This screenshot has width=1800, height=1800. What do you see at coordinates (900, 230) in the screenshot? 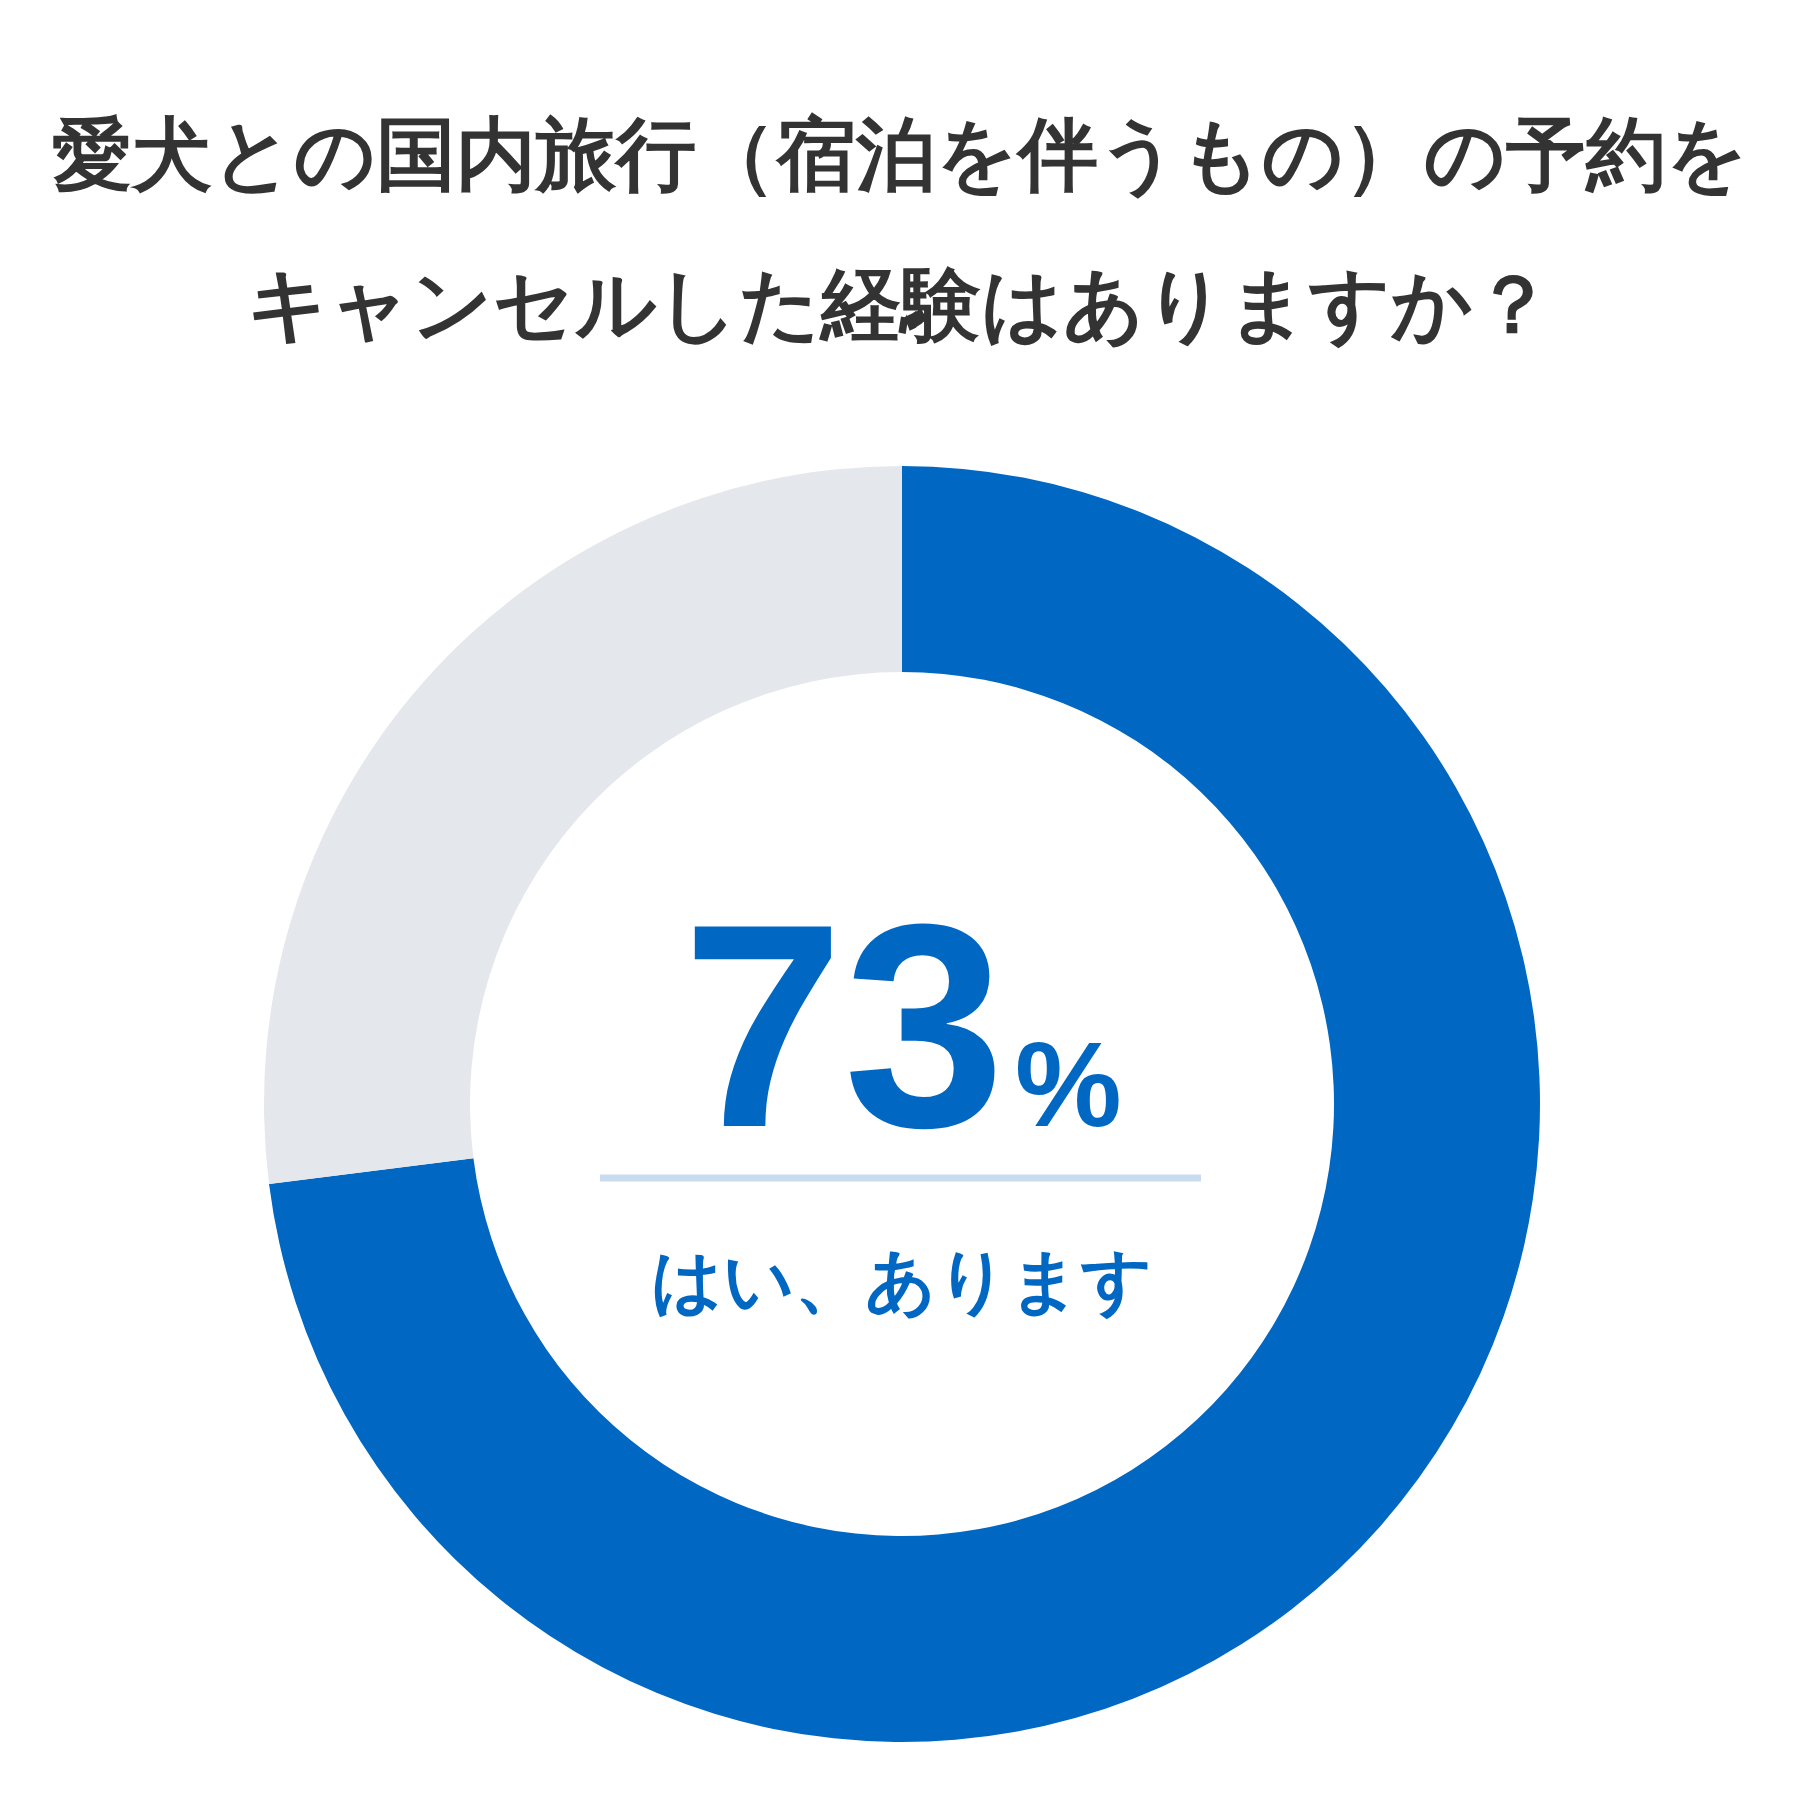
I see `chart-title: 愛犬との国内旅行（宿泊を伴うもの）の予約をキャンセルした経験はありますか？` at bounding box center [900, 230].